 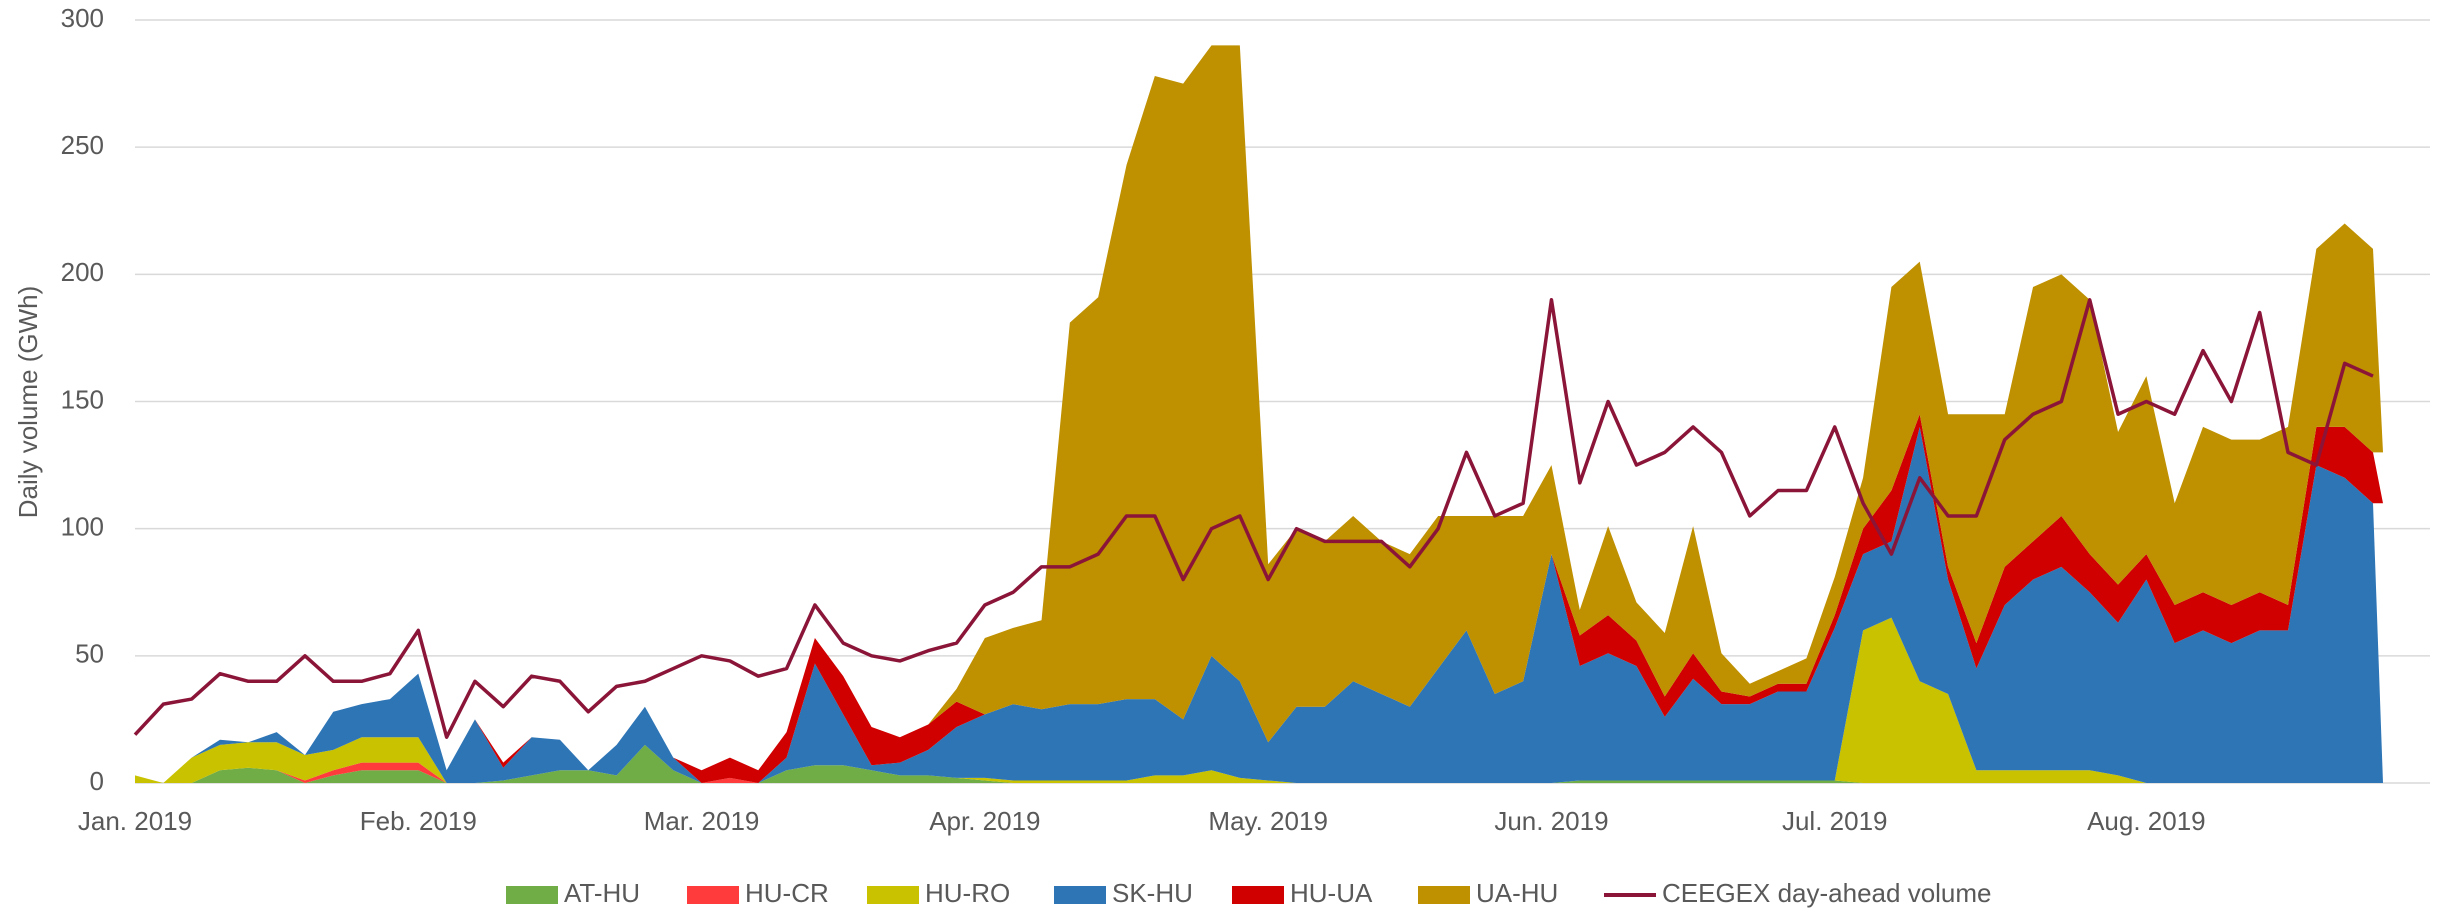 I want to click on x-tick-label: Feb. 2019, so click(x=418, y=821).